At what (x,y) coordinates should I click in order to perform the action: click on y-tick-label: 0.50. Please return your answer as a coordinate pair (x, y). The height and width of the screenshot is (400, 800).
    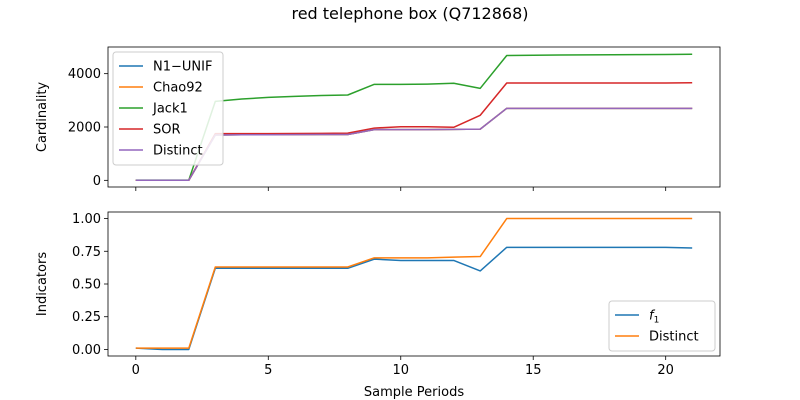
    Looking at the image, I should click on (86, 285).